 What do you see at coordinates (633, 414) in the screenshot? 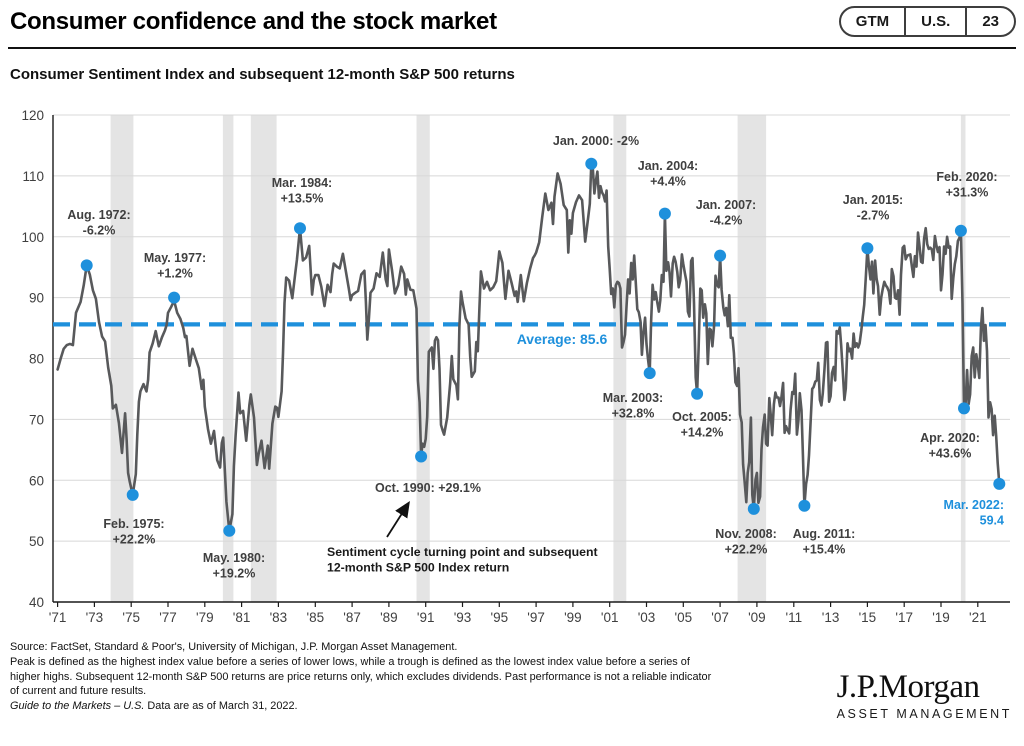
I see `turning-point-label: +32.8%` at bounding box center [633, 414].